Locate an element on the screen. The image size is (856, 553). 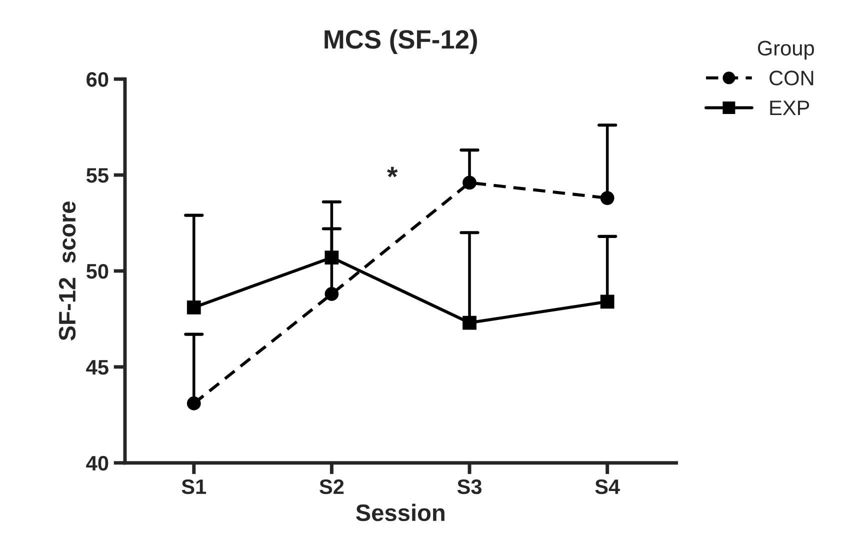
x-tick-label: S3 is located at coordinates (469, 486).